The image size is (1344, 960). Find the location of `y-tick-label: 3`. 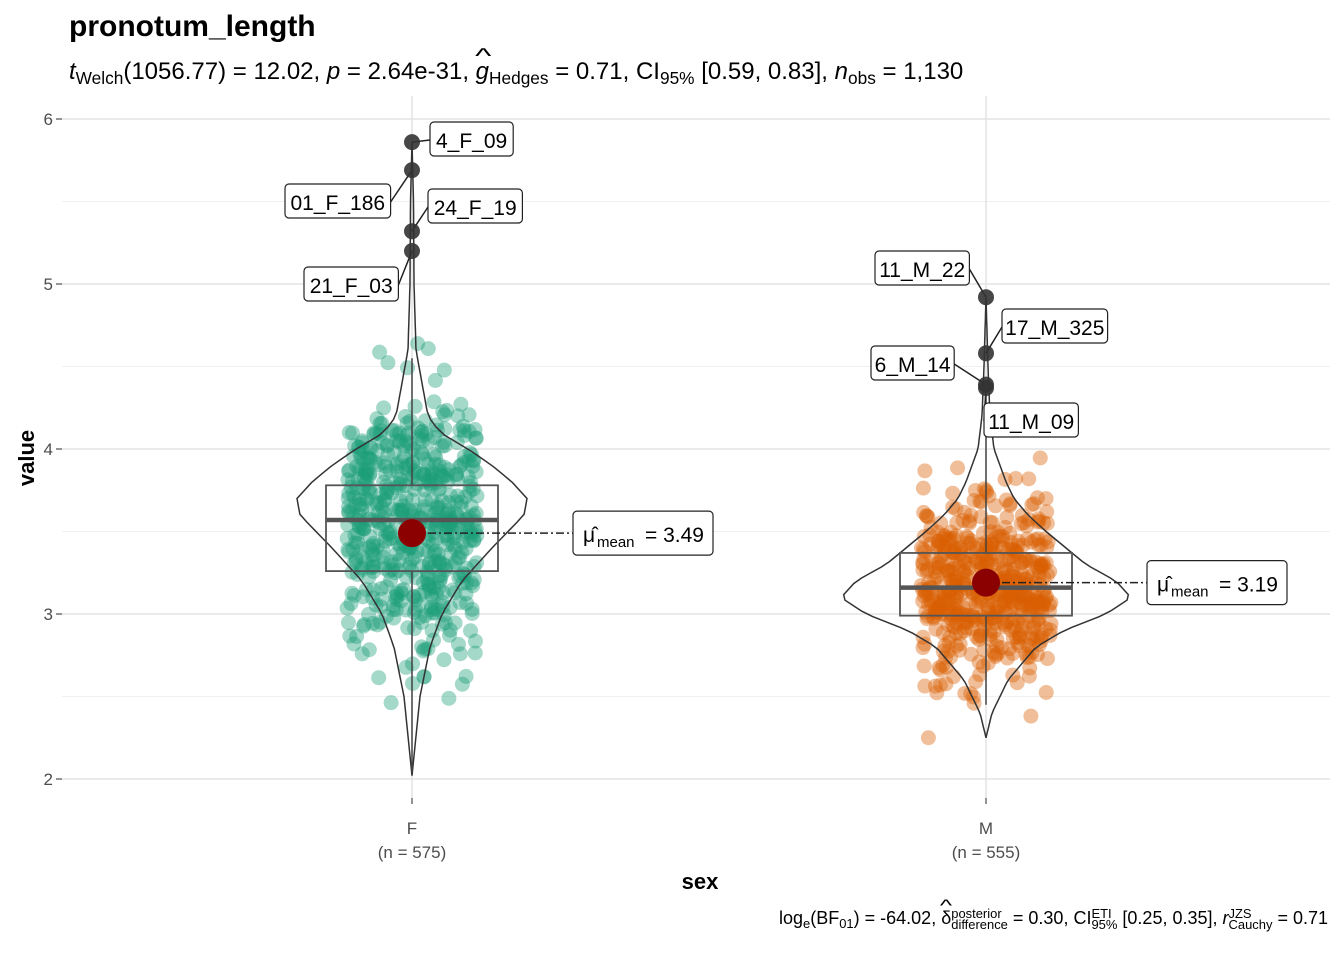

y-tick-label: 3 is located at coordinates (48, 614).